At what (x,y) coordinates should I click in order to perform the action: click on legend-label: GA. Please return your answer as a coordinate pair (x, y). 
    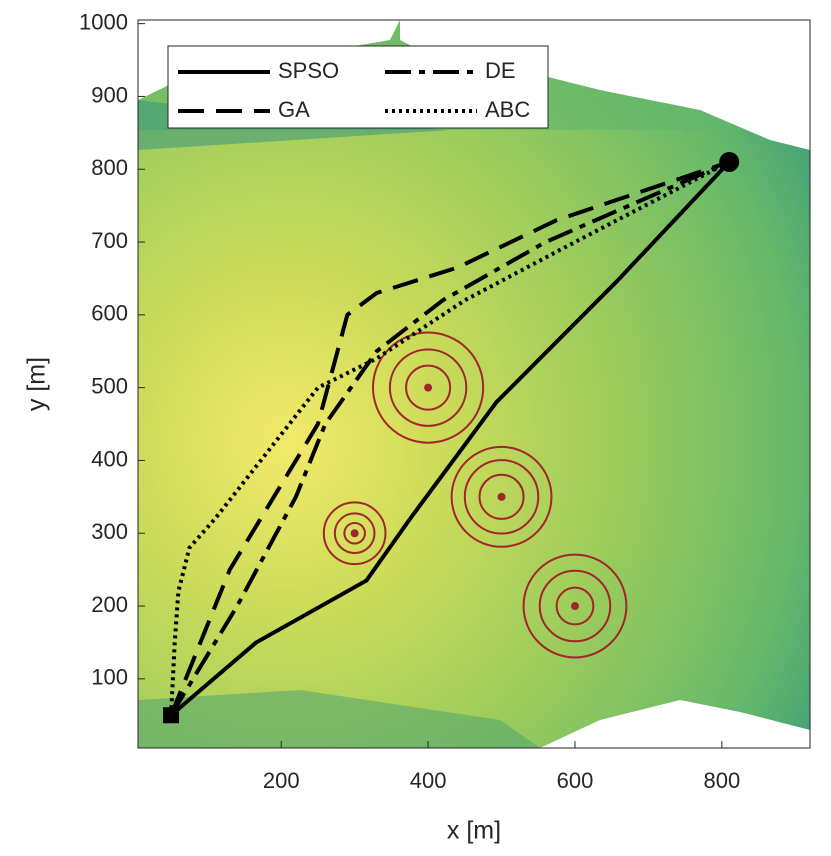
    Looking at the image, I should click on (294, 109).